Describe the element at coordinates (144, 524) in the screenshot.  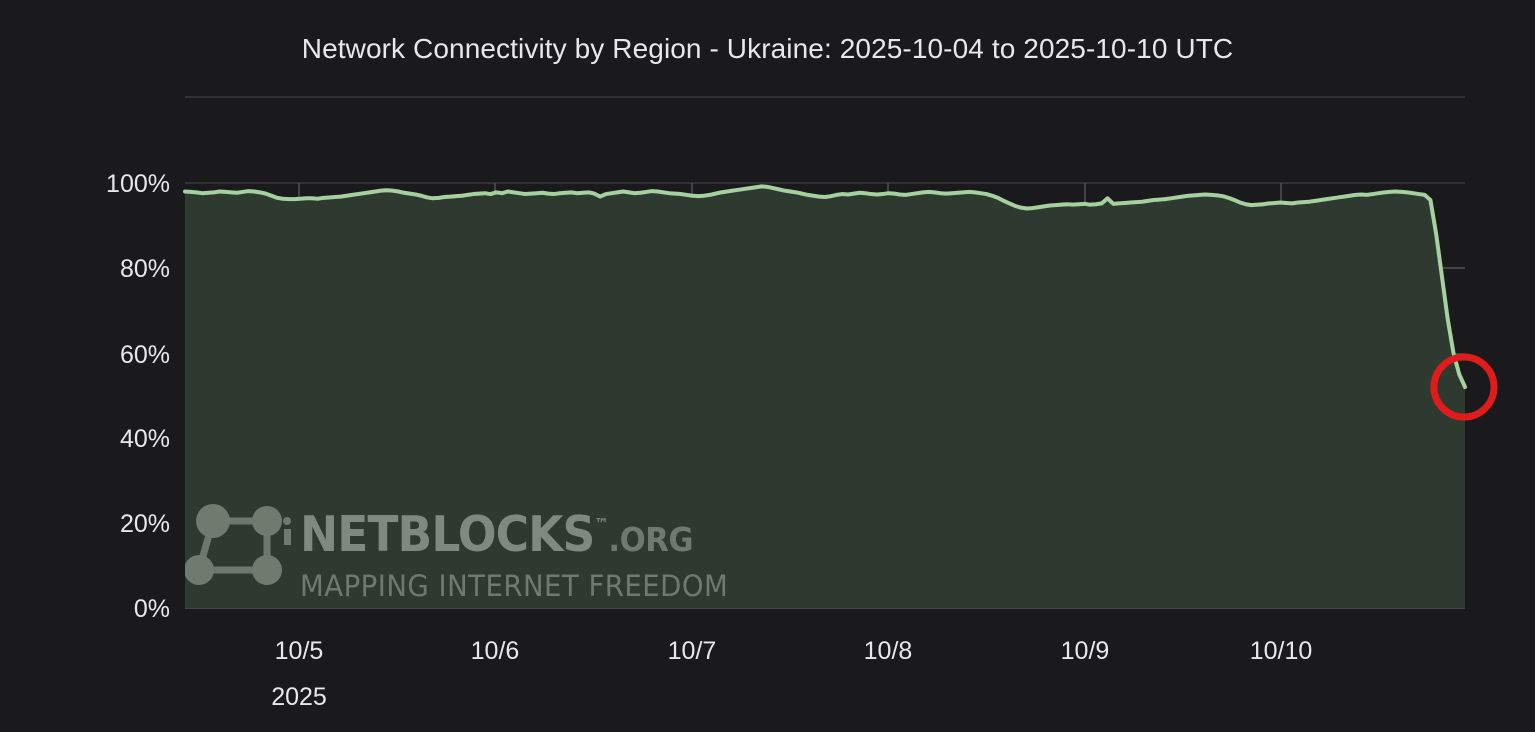
I see `y-tick-label: 20%` at that location.